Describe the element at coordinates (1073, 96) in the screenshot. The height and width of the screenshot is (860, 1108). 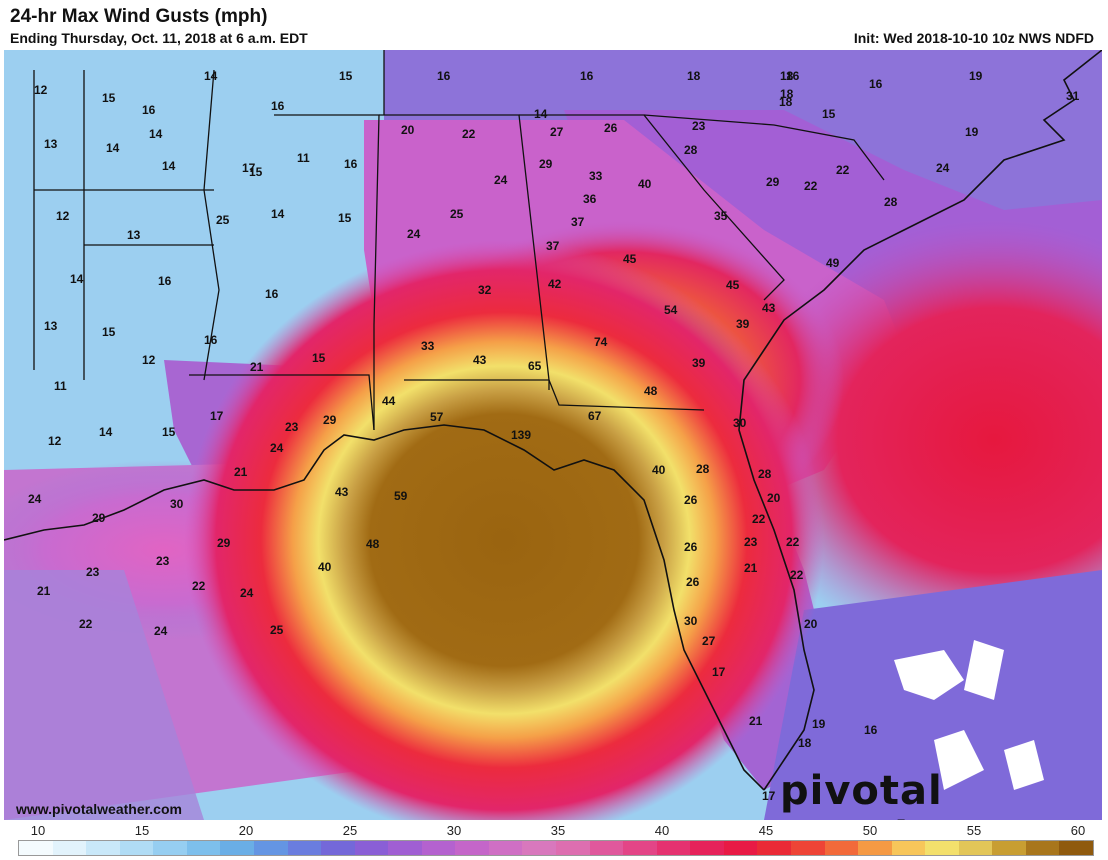
I see `gust-value-label: 31` at that location.